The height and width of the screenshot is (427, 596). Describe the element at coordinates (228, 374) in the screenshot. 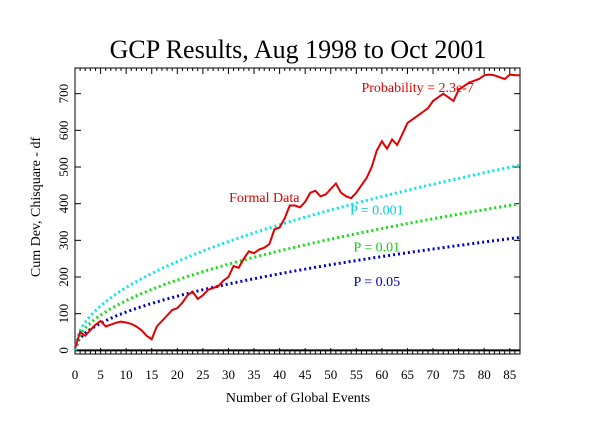

I see `x-tick-label: 30` at that location.